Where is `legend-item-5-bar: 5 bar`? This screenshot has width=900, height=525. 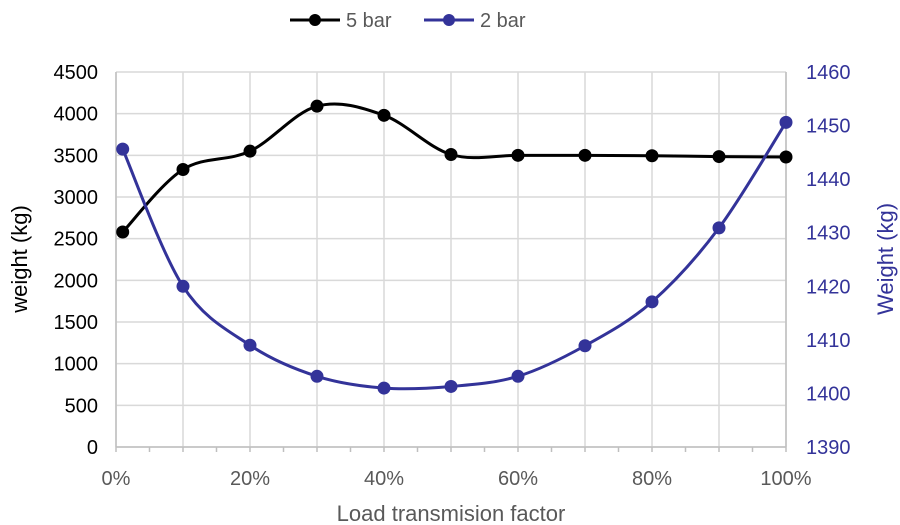 legend-item-5-bar: 5 bar is located at coordinates (341, 21).